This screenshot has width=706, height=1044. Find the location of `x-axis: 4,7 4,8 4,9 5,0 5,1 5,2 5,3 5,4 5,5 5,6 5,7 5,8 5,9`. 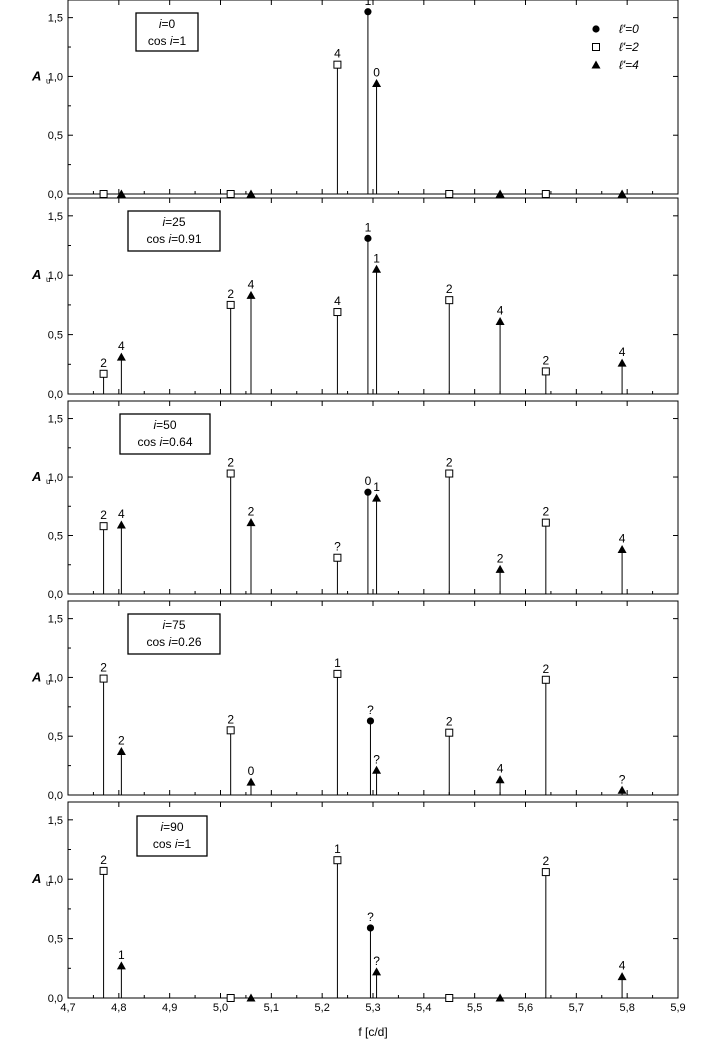

x-axis: 4,7 4,8 4,9 5,0 5,1 5,2 5,3 5,4 5,5 5,6 5,7 5,8 5,9 is located at coordinates (372, 1008).